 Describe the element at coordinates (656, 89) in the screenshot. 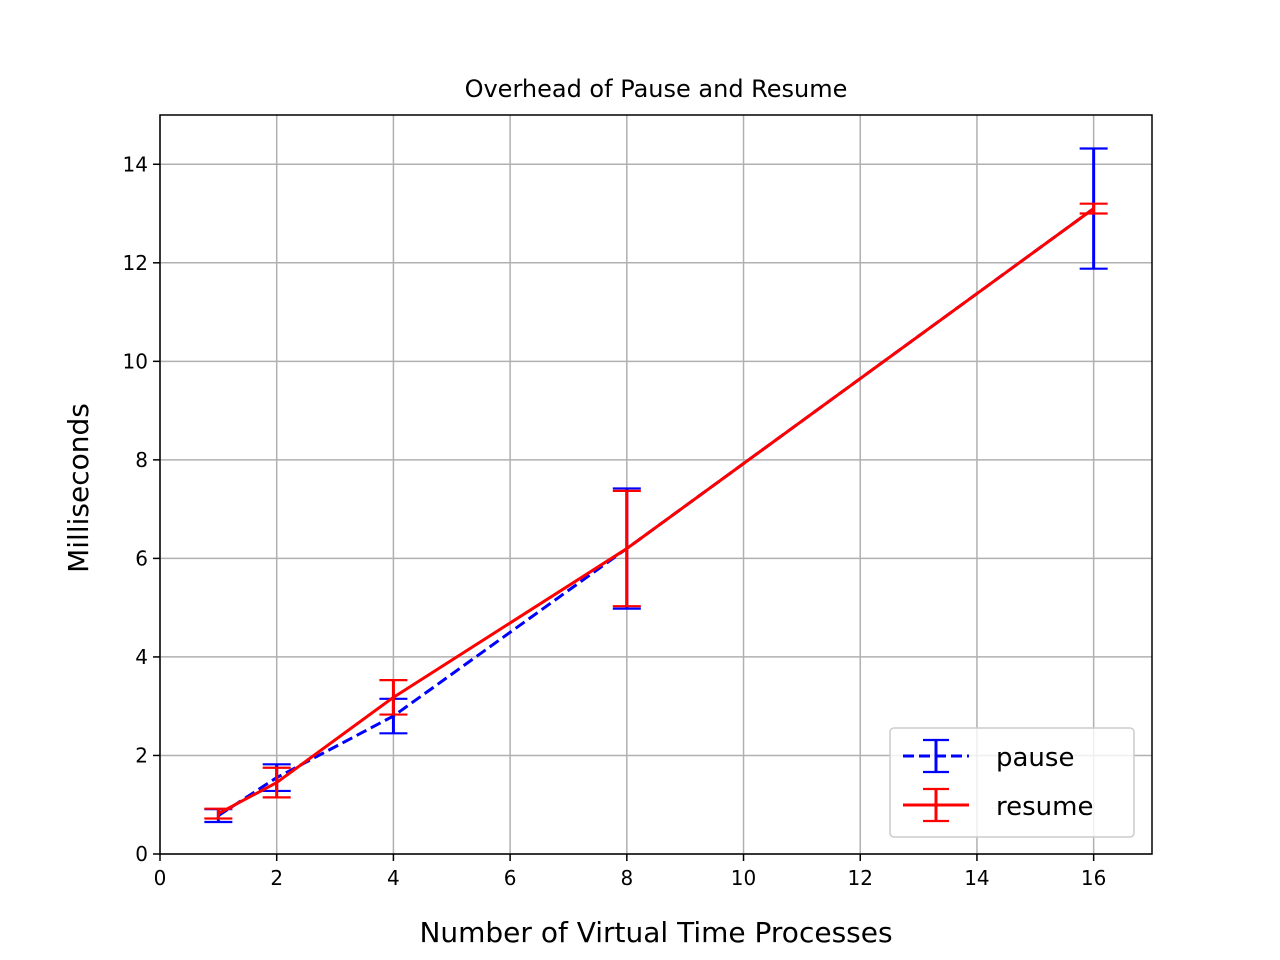

I see `chart-title: Overhead of Pause and Resume` at that location.